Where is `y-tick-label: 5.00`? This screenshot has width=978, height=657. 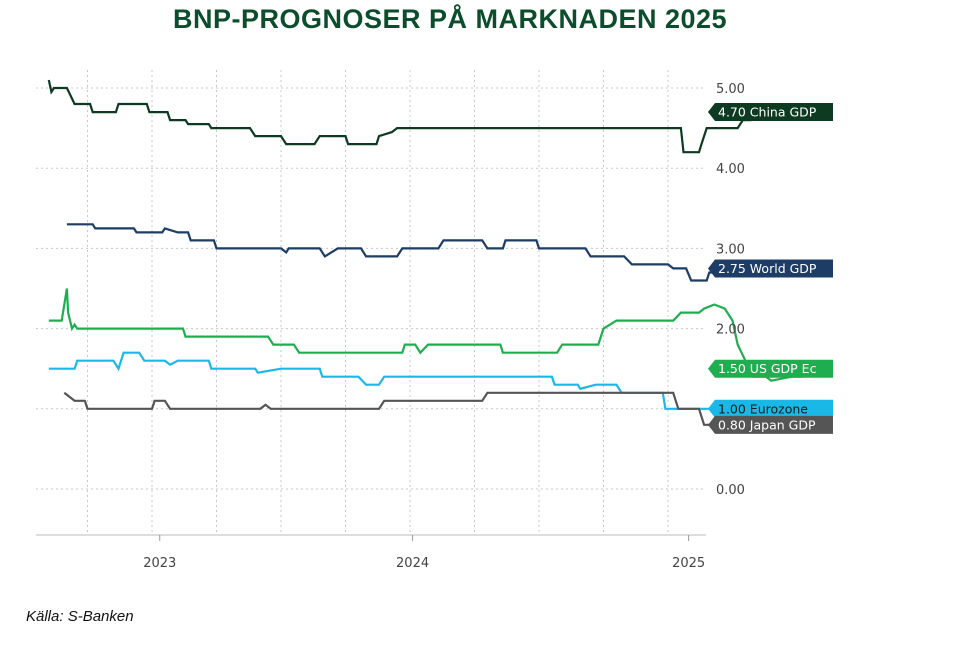
y-tick-label: 5.00 is located at coordinates (730, 89).